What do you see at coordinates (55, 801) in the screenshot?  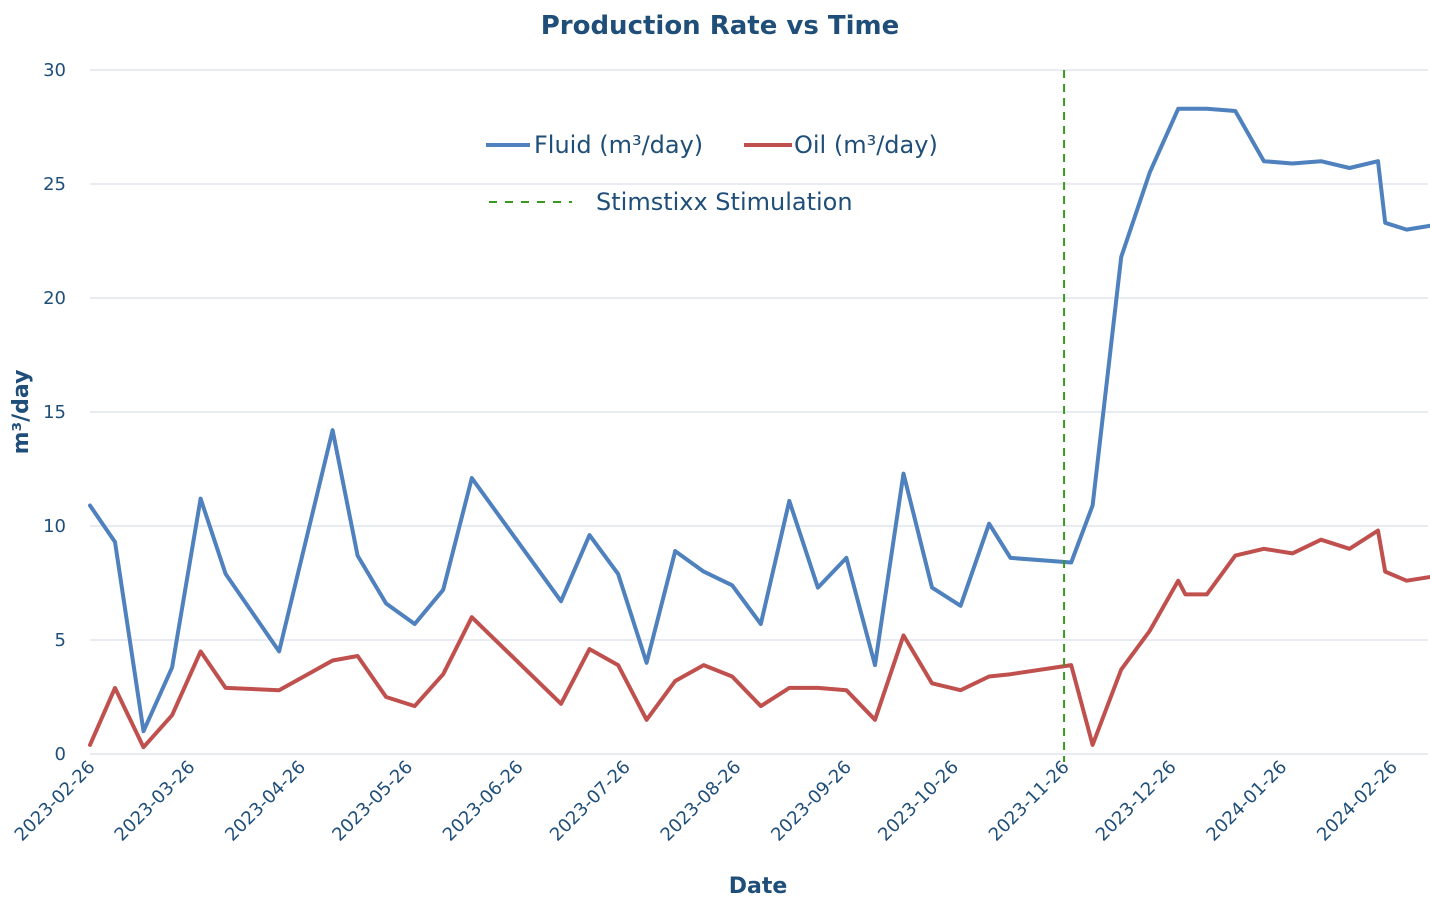 I see `x-tick-label: 2023-02-26` at bounding box center [55, 801].